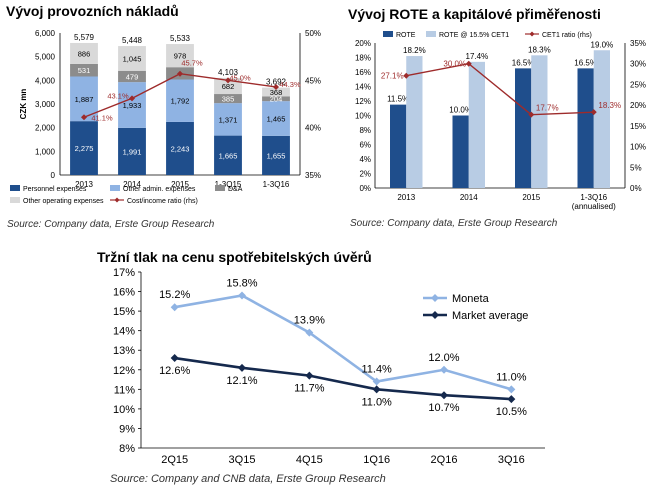  What do you see at coordinates (162, 201) in the screenshot?
I see `legend-label: Cost/income ratio (rhs)` at bounding box center [162, 201].